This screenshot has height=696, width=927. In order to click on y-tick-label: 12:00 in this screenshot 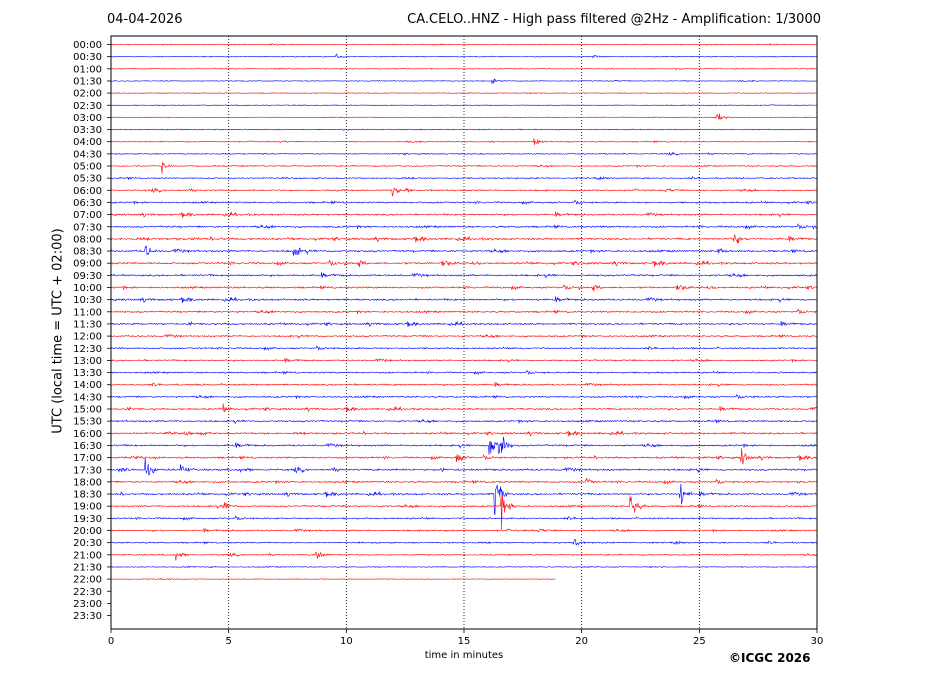, I will do `click(87, 337)`.